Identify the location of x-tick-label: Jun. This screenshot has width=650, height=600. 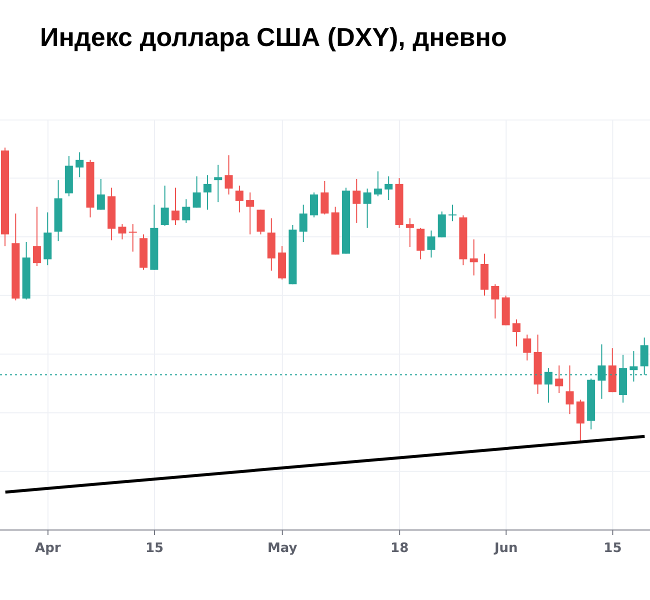
(505, 548).